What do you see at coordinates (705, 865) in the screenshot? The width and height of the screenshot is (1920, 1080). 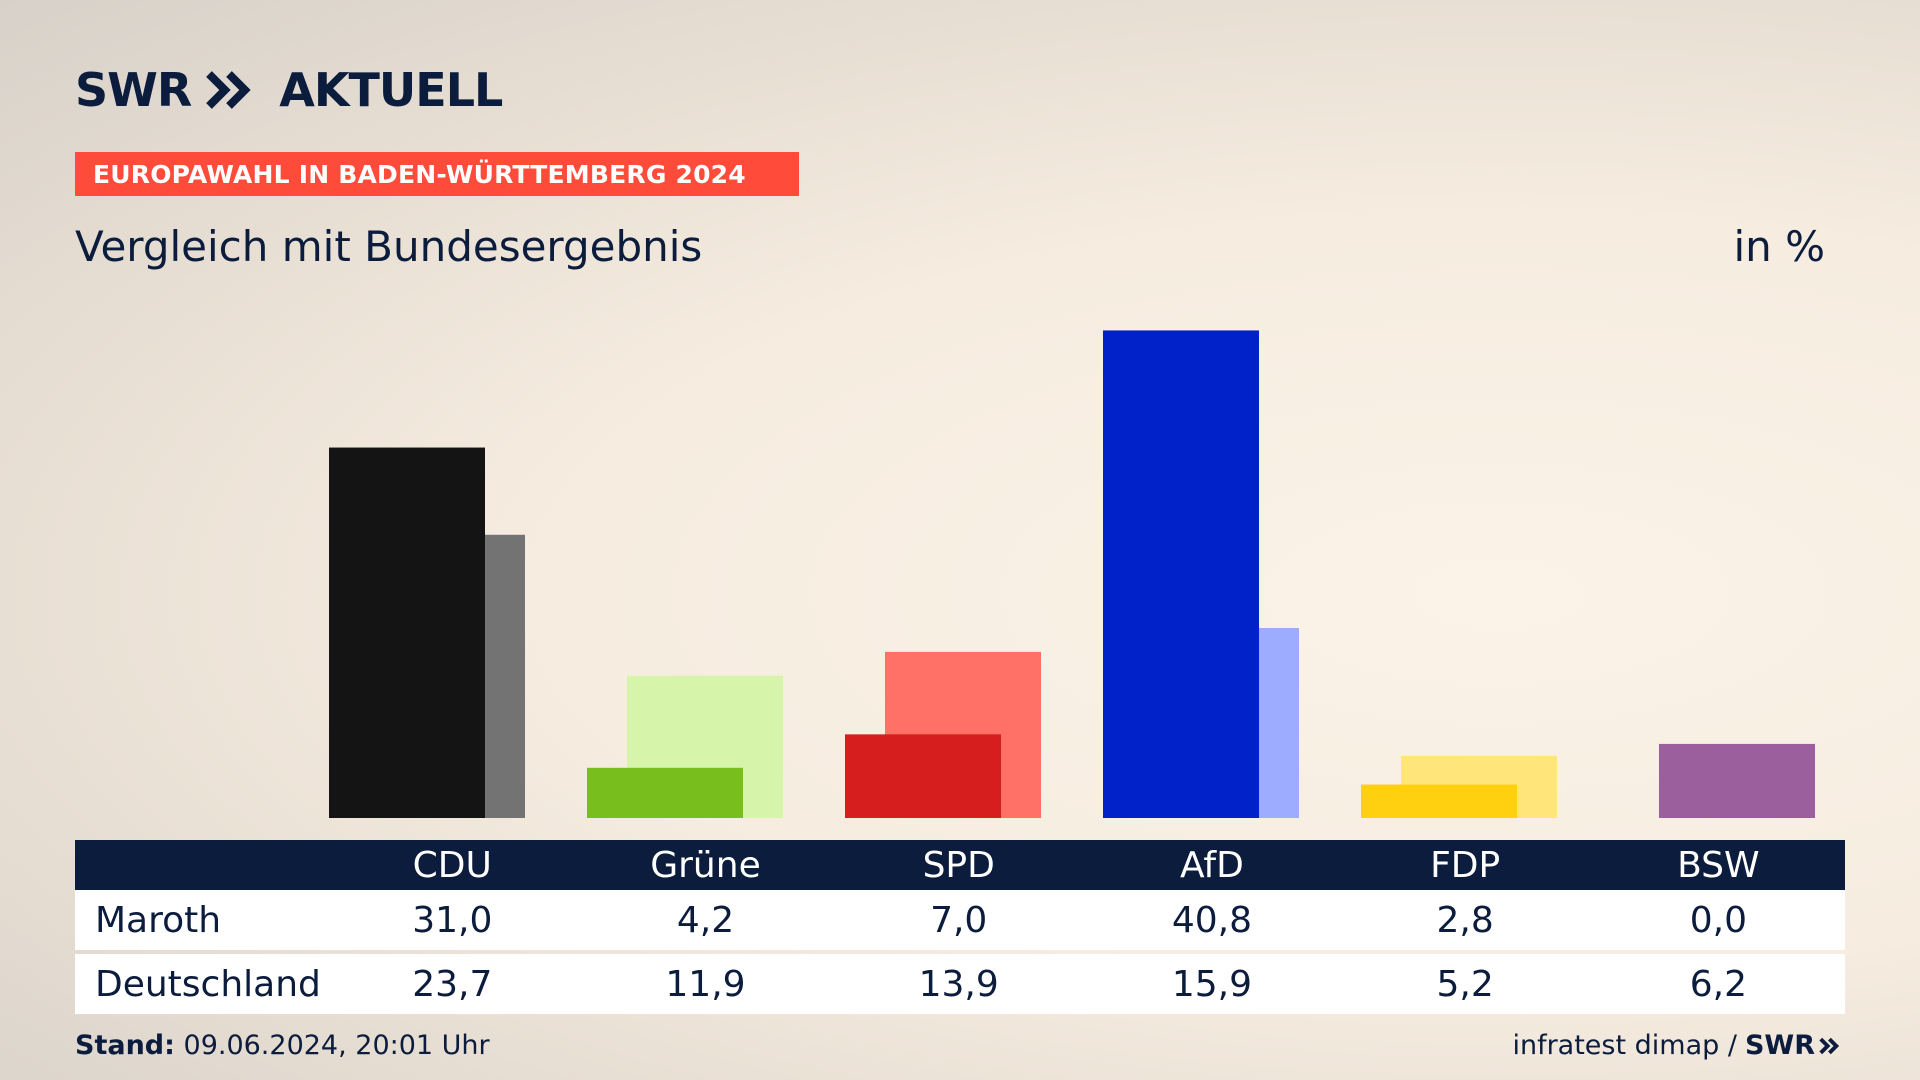 I see `party-header: Grüne` at bounding box center [705, 865].